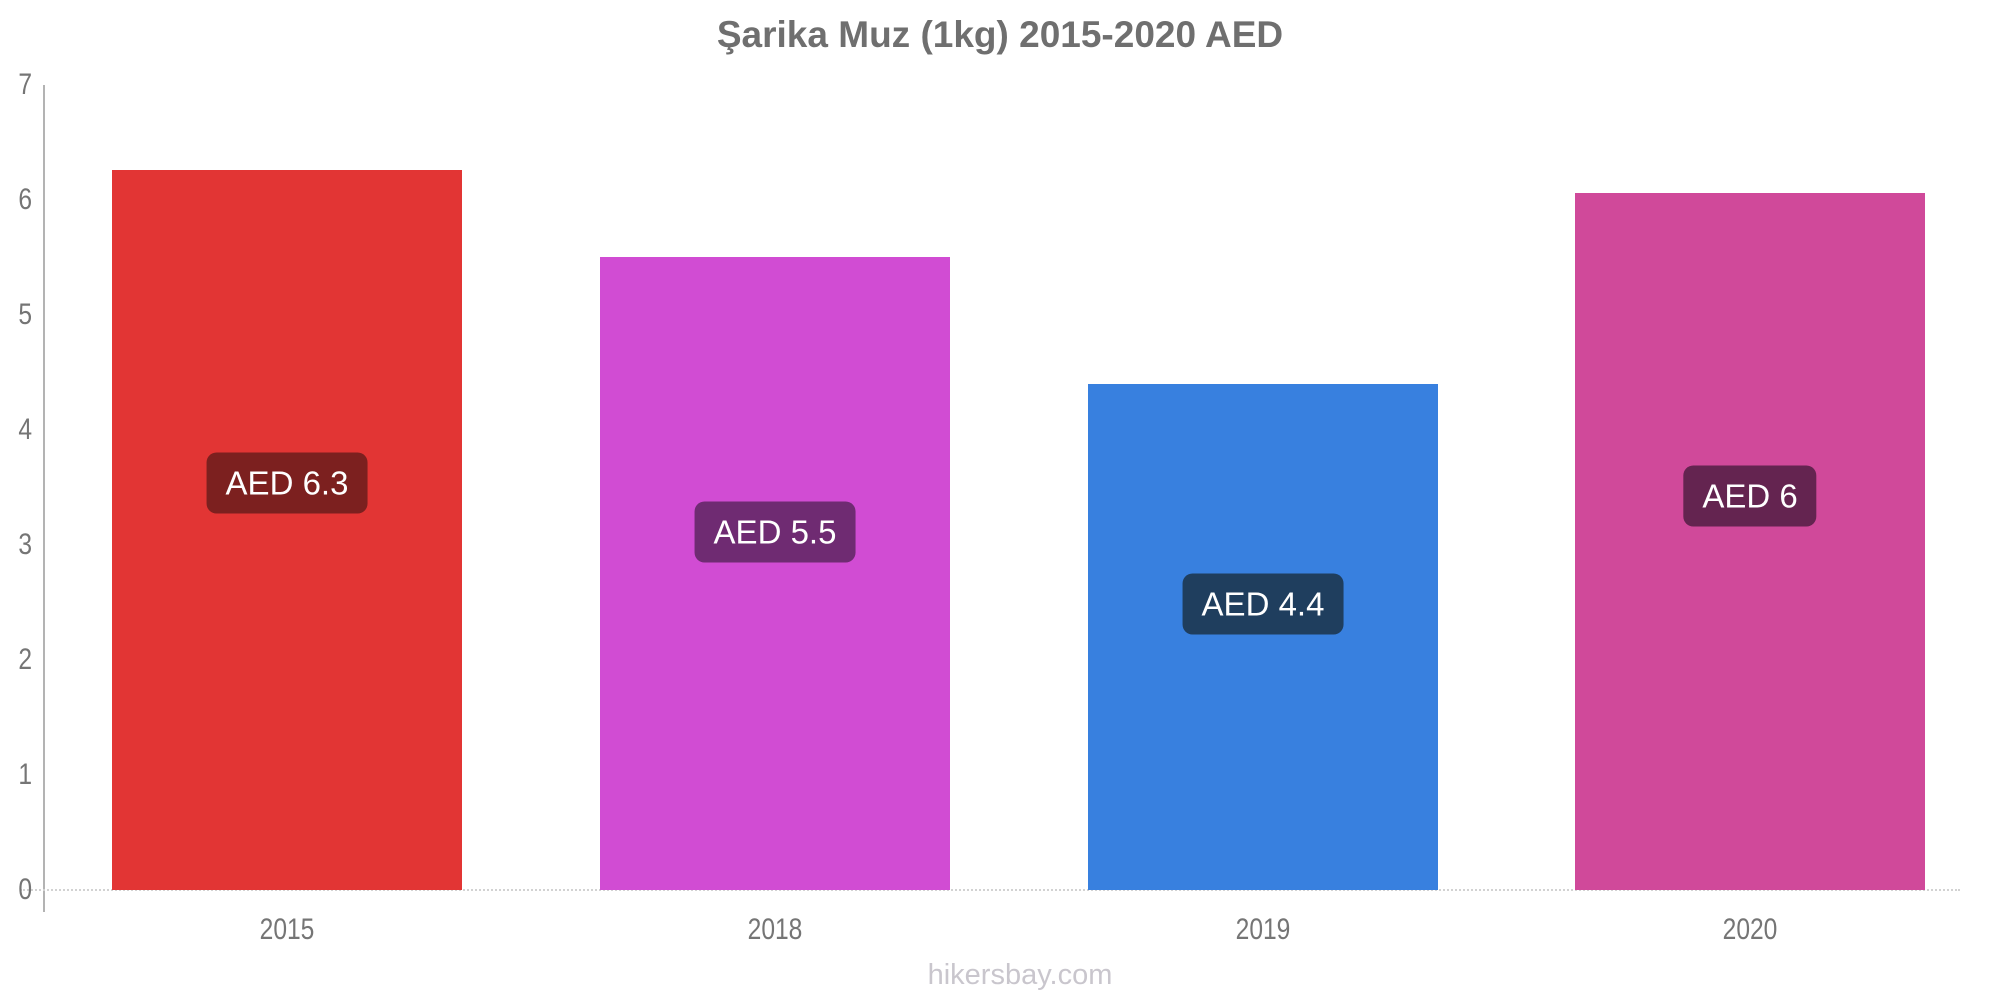  I want to click on y-tick-label-1: 1, so click(25, 774).